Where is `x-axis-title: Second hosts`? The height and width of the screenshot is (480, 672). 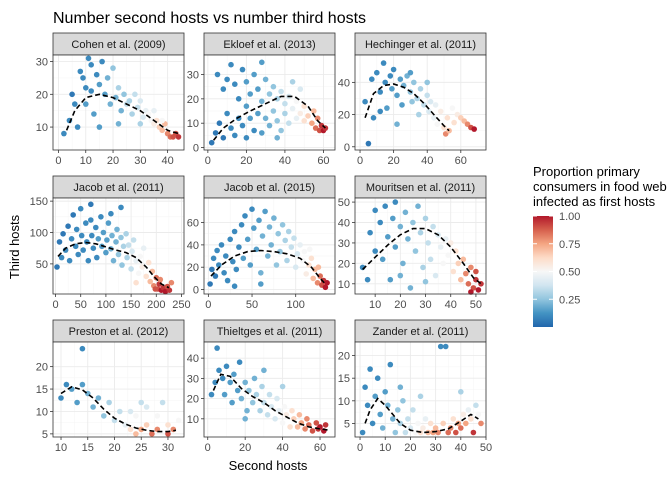
x-axis-title: Second hosts is located at coordinates (268, 465).